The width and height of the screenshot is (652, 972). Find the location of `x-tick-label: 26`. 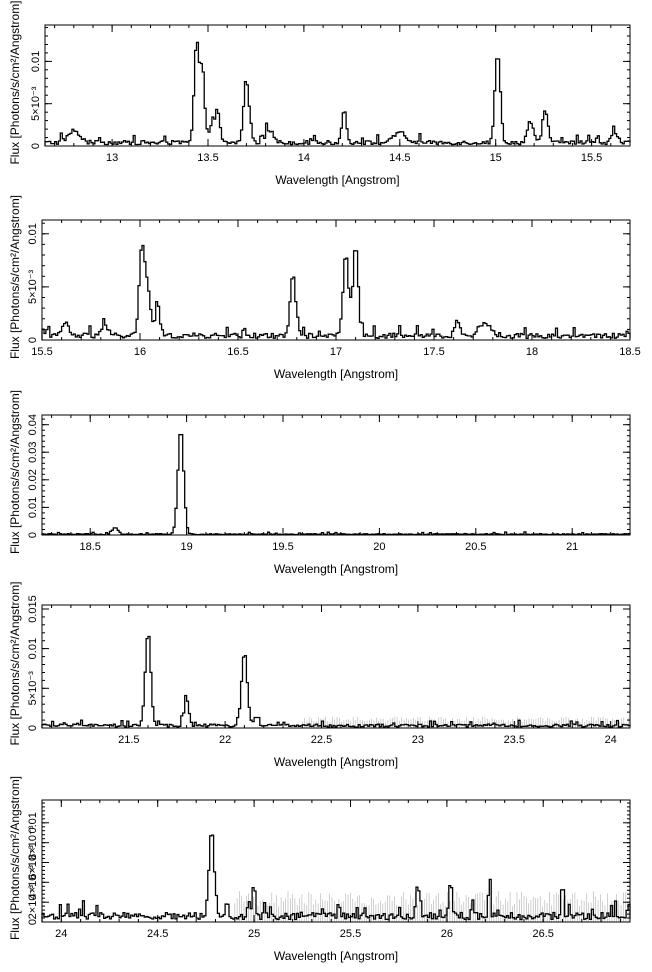

x-tick-label: 26 is located at coordinates (447, 934).